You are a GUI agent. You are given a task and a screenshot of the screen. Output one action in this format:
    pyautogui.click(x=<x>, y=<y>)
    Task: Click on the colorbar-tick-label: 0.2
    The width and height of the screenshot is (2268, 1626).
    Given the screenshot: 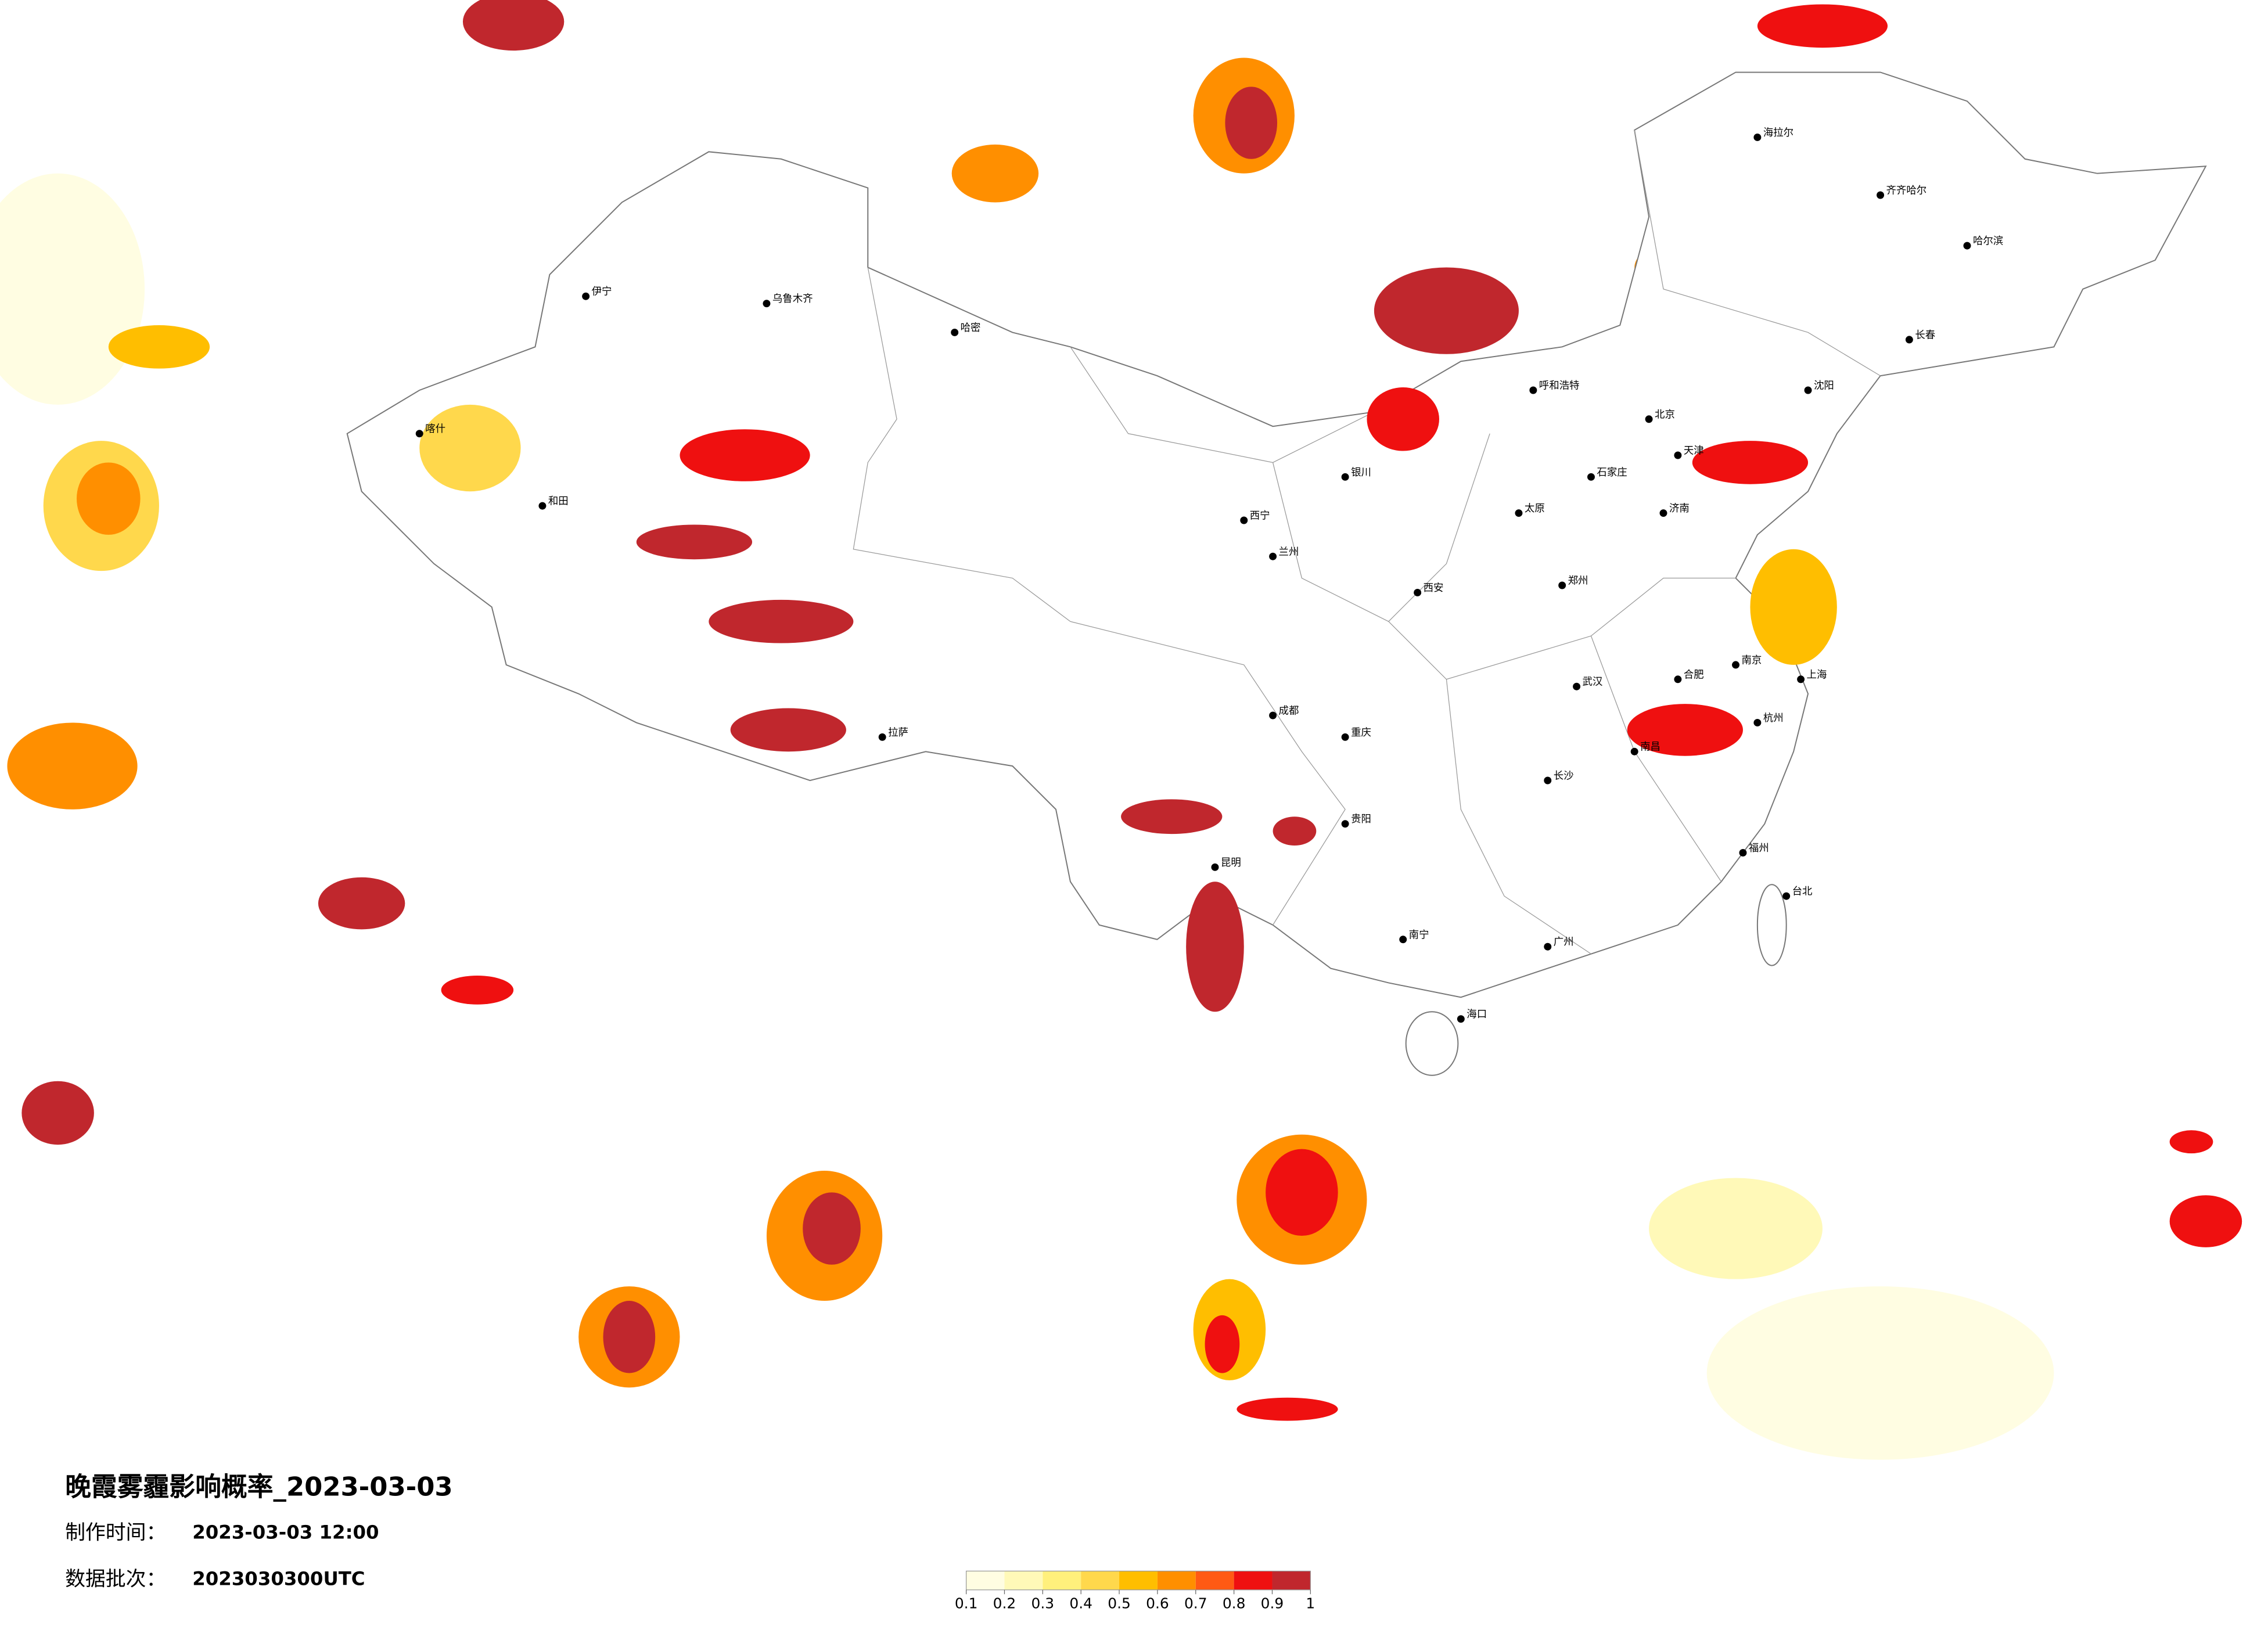 What is the action you would take?
    pyautogui.click(x=1004, y=1603)
    